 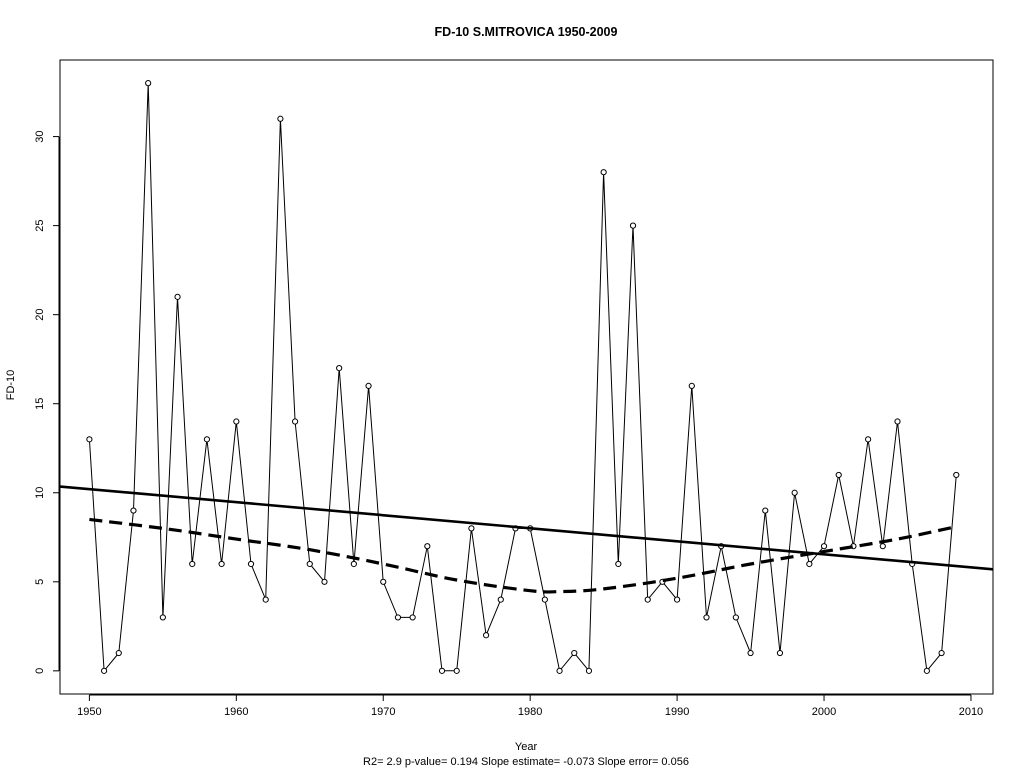 What do you see at coordinates (40, 136) in the screenshot?
I see `y-tick-label: 30` at bounding box center [40, 136].